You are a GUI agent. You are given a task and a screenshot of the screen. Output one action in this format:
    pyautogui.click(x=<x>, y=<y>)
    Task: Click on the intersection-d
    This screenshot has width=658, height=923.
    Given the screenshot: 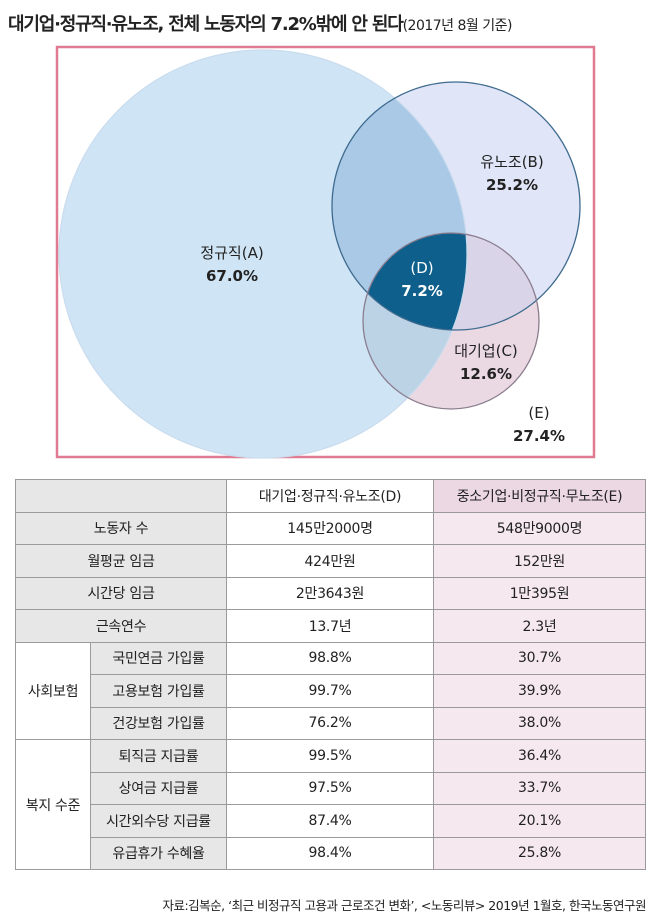 What is the action you would take?
    pyautogui.click(x=415, y=281)
    